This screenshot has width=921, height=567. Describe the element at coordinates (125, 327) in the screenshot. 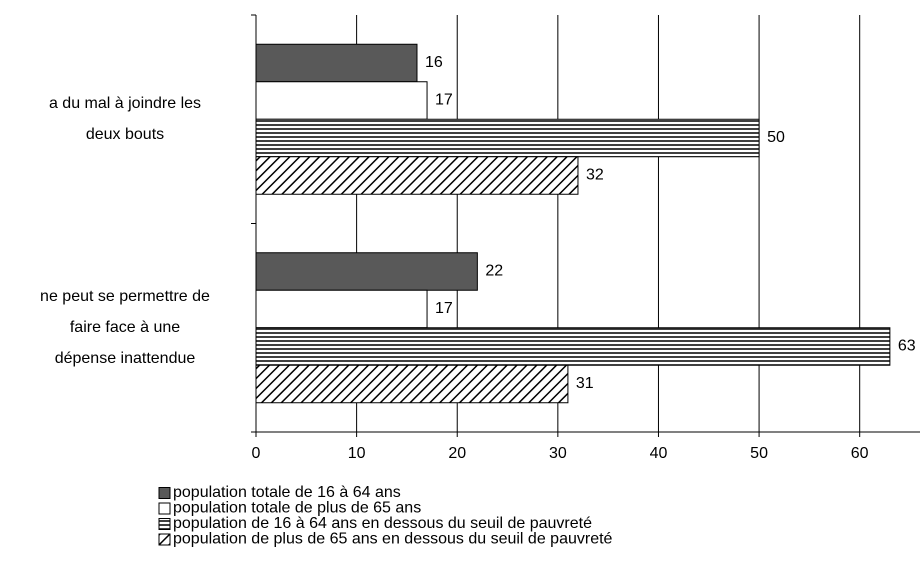

I see `category-label: faire face à une` at that location.